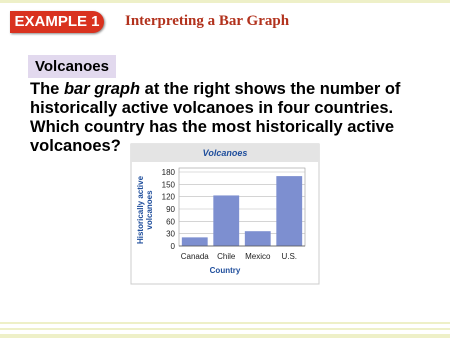 The height and width of the screenshot is (338, 450). What do you see at coordinates (169, 197) in the screenshot?
I see `y-tick-label: 120` at bounding box center [169, 197].